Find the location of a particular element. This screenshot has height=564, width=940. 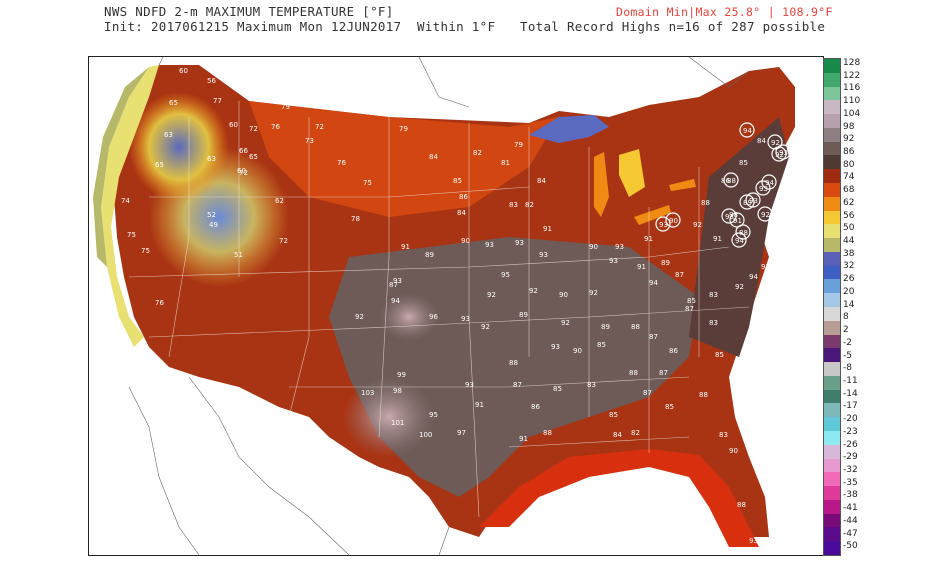

station-value: 97 is located at coordinates (461, 433).